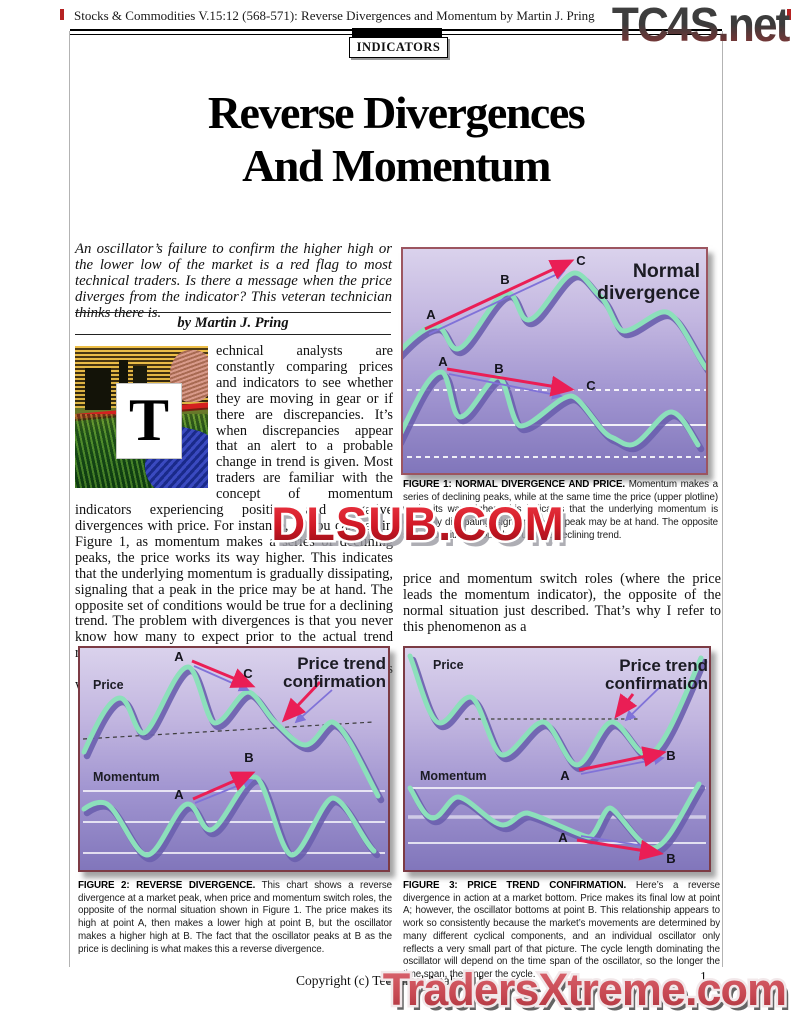 This screenshot has width=791, height=1024. Describe the element at coordinates (666, 271) in the screenshot. I see `figure-annotation: Normal` at that location.